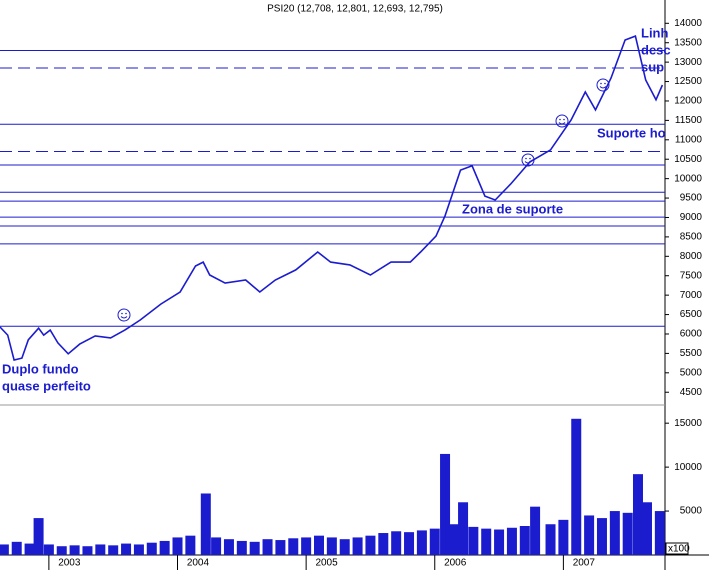  What do you see at coordinates (656, 49) in the screenshot?
I see `annotation: desc` at bounding box center [656, 49].